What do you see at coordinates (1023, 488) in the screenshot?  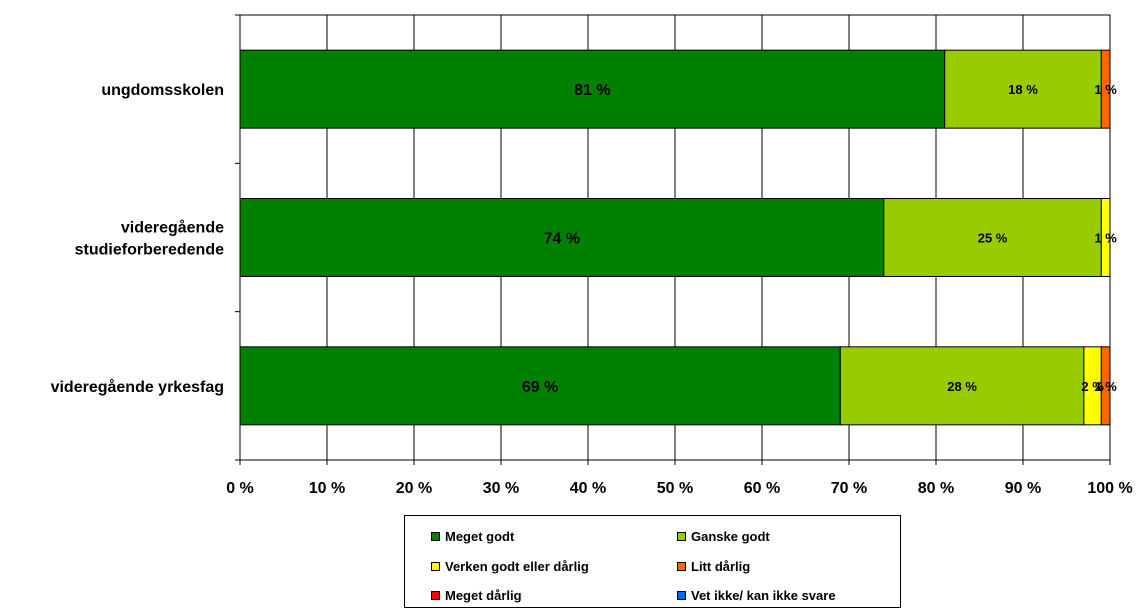 I see `x-tick-label: 90 %` at bounding box center [1023, 488].